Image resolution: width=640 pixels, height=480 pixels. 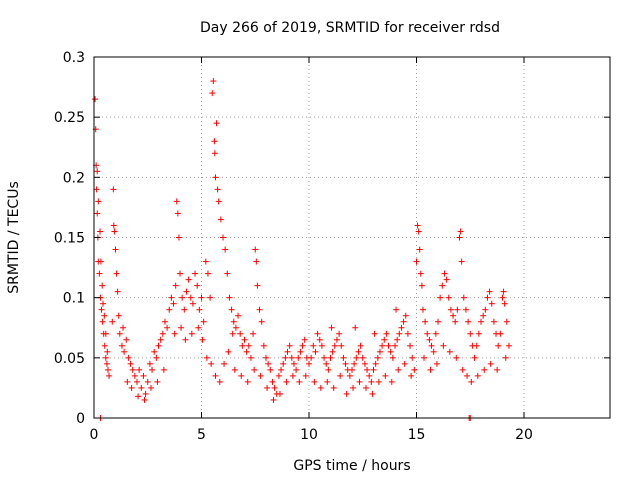 I want to click on y-tick-label: 0.3, so click(x=74, y=58).